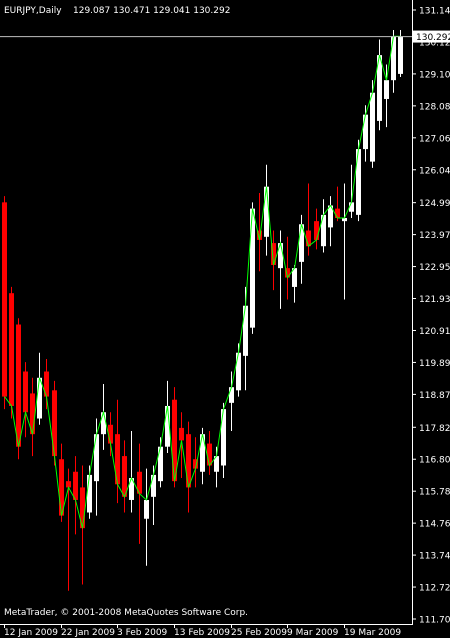  What do you see at coordinates (434, 396) in the screenshot?
I see `y-tick-label: 118.870` at bounding box center [434, 396].